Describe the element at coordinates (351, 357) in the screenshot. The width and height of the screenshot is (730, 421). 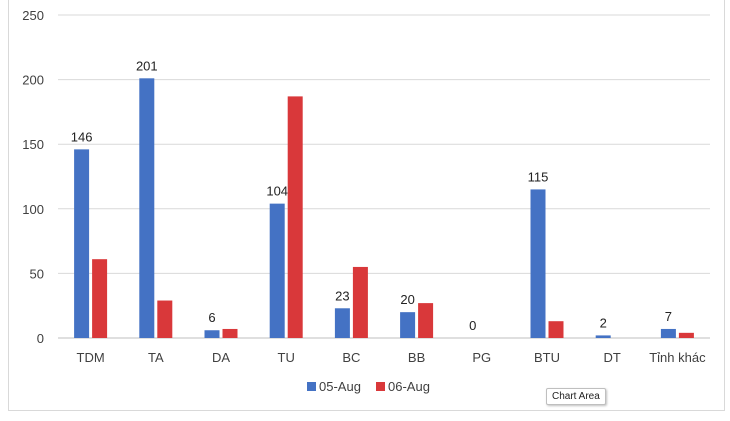
I see `x-tick-label: BC` at that location.